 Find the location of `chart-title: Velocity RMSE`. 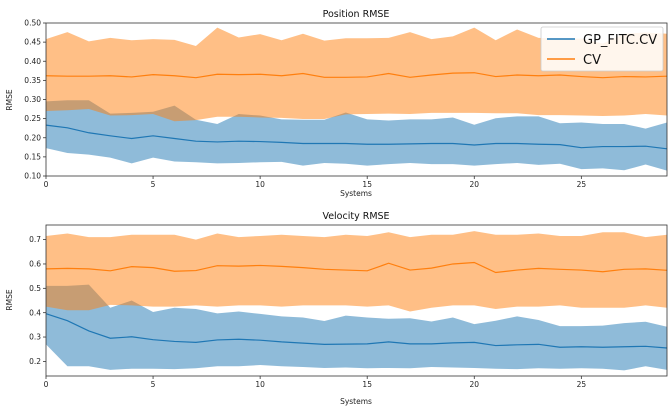

chart-title: Velocity RMSE is located at coordinates (355, 216).